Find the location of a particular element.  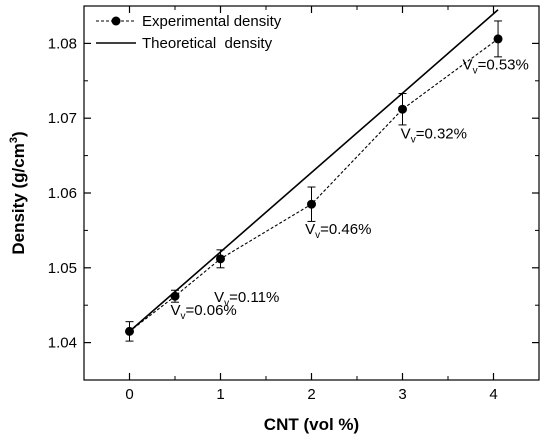

x-tick-label: 1 is located at coordinates (220, 394).